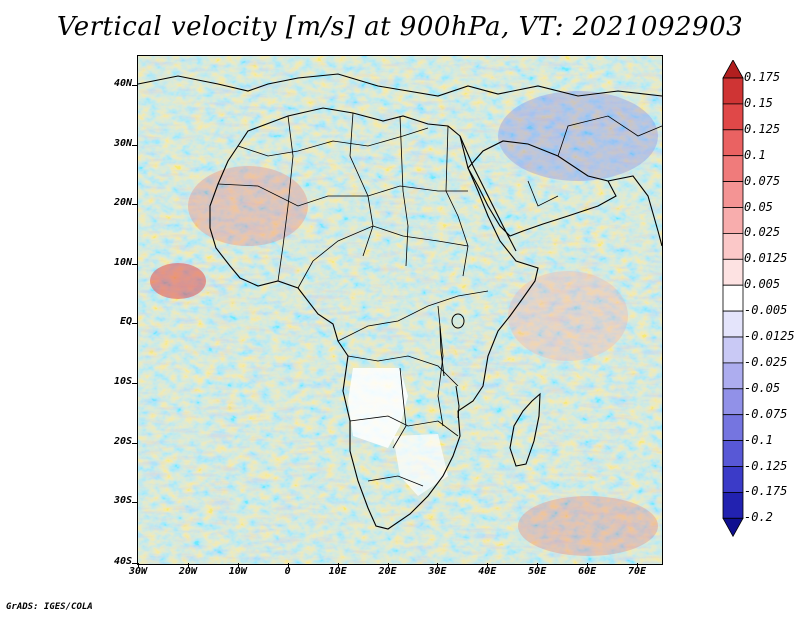  What do you see at coordinates (733, 527) in the screenshot?
I see `colorbar-bottom-triangle` at bounding box center [733, 527].